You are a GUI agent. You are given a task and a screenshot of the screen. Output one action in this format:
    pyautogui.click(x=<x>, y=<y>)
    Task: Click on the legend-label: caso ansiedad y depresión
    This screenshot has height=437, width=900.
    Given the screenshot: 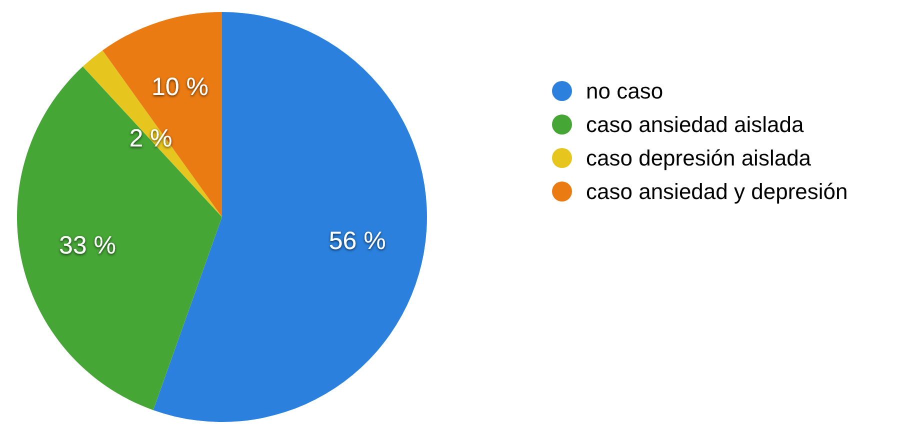 What is the action you would take?
    pyautogui.click(x=717, y=191)
    